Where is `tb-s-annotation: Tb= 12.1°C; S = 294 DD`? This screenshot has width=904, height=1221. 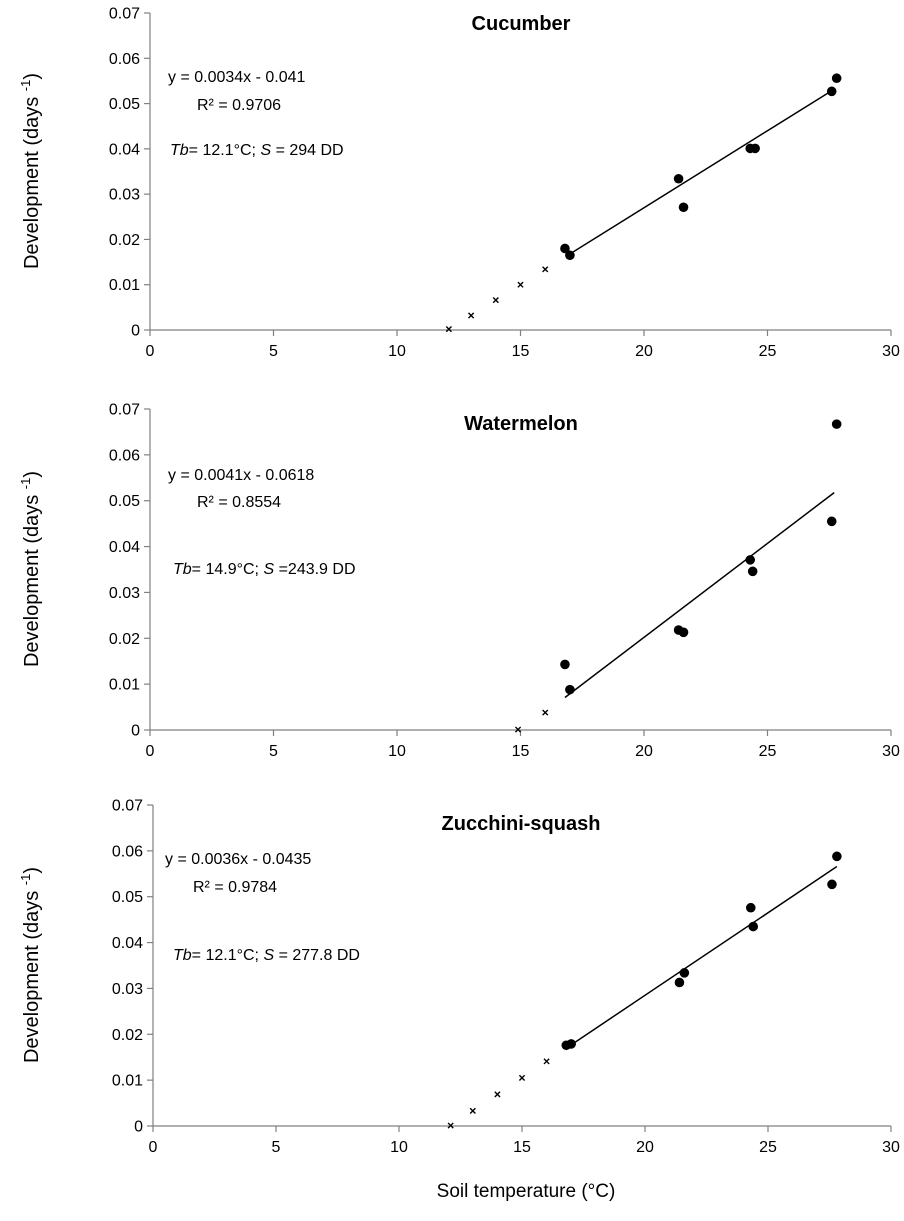
tb-s-annotation: Tb= 12.1°C; S = 294 DD is located at coordinates (257, 150).